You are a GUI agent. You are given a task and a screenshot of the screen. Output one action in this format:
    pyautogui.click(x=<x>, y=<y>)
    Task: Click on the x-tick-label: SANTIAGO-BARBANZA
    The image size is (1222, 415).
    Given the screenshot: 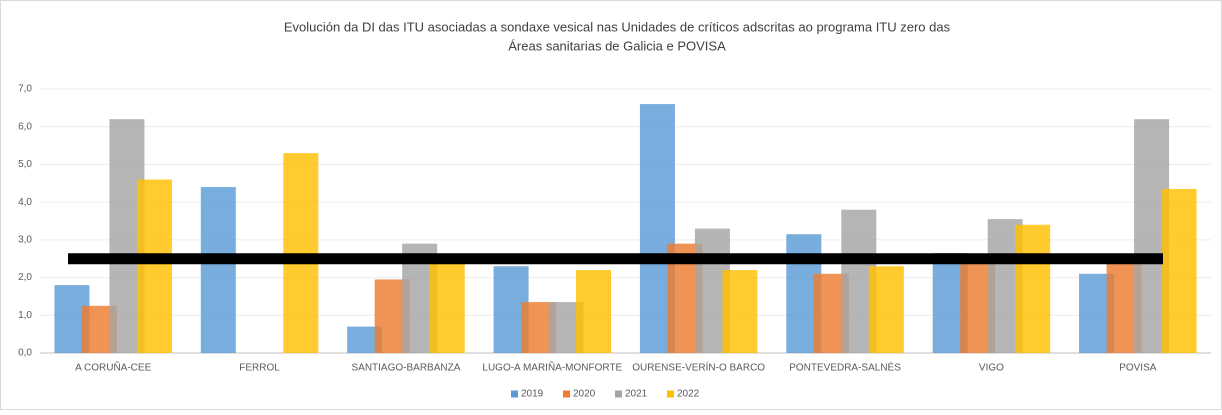 What is the action you would take?
    pyautogui.click(x=405, y=368)
    